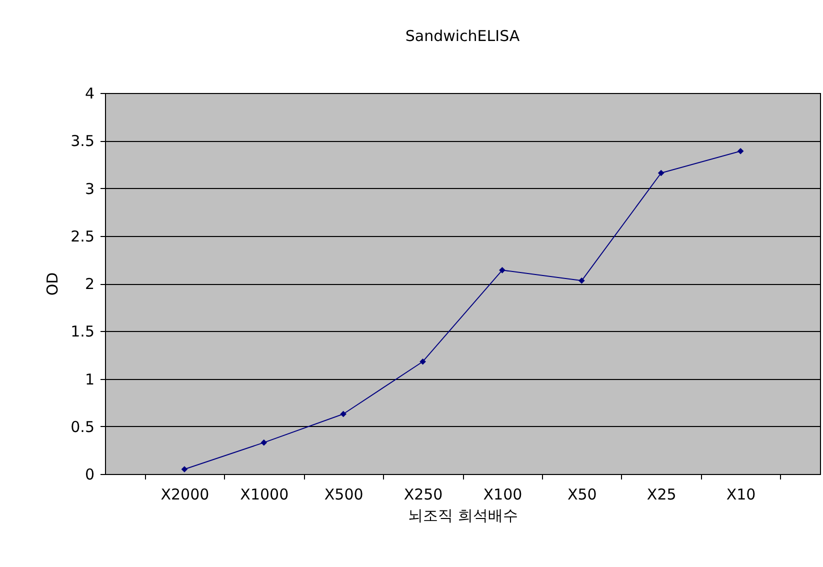 This screenshot has height=567, width=823. Describe the element at coordinates (89, 379) in the screenshot. I see `y-tick-label: 1` at that location.